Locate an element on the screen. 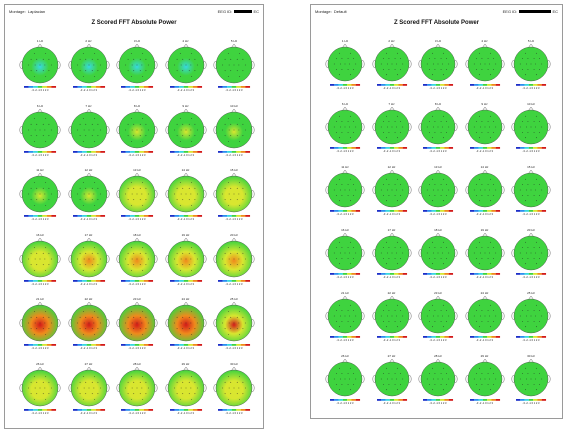 The image size is (575, 433). head-topography-icon is located at coordinates (137, 259).